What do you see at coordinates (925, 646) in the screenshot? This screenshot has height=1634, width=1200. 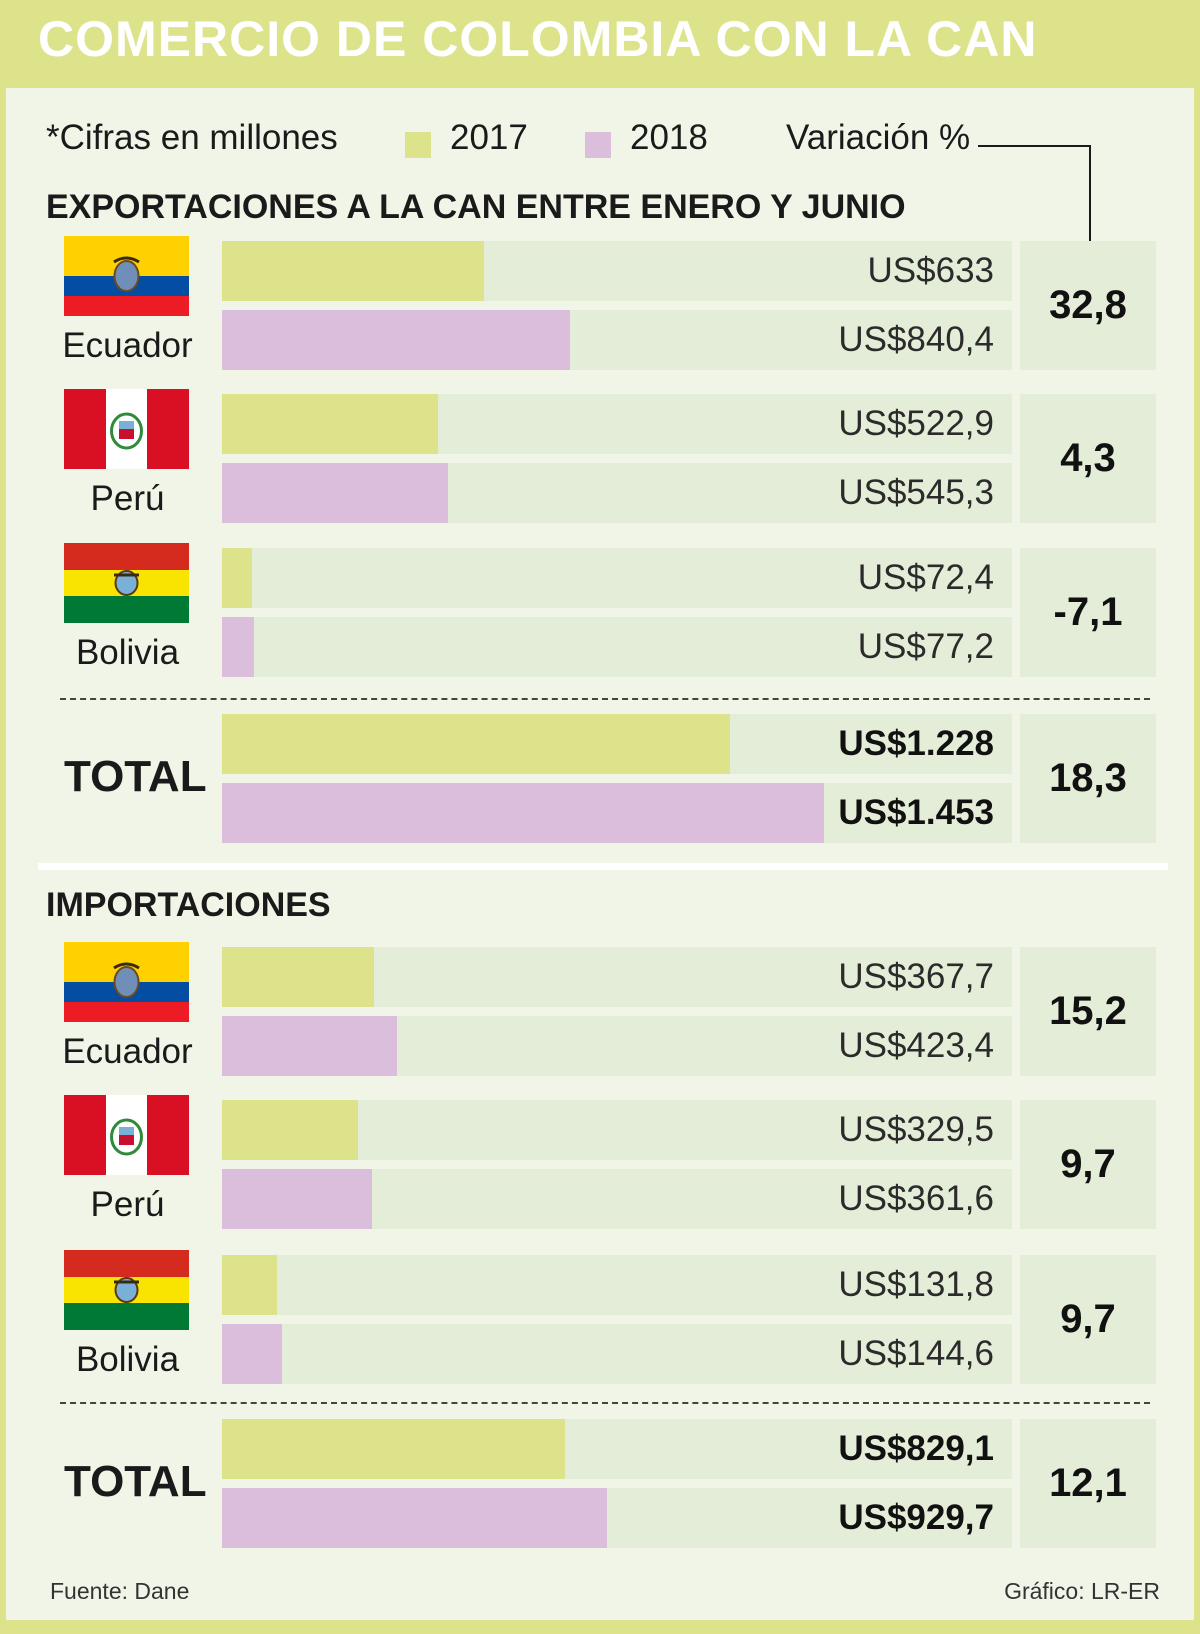 I see `exports-bolivia-value-2018: US$77,2` at bounding box center [925, 646].